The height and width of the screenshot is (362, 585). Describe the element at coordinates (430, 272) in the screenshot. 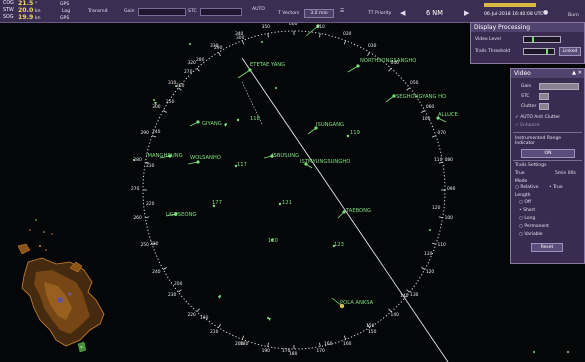

I see `bearing-label: 120` at that location.